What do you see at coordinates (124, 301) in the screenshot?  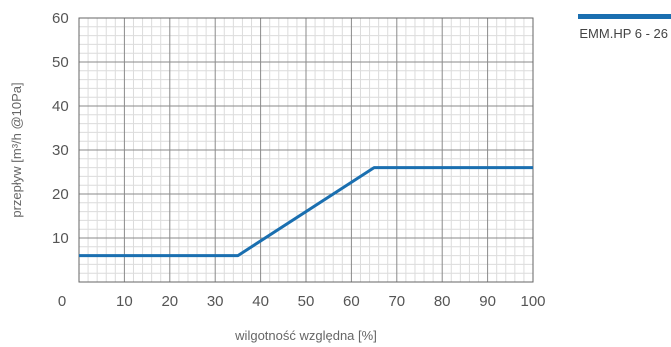 I see `x-tick-label: 10` at bounding box center [124, 301].